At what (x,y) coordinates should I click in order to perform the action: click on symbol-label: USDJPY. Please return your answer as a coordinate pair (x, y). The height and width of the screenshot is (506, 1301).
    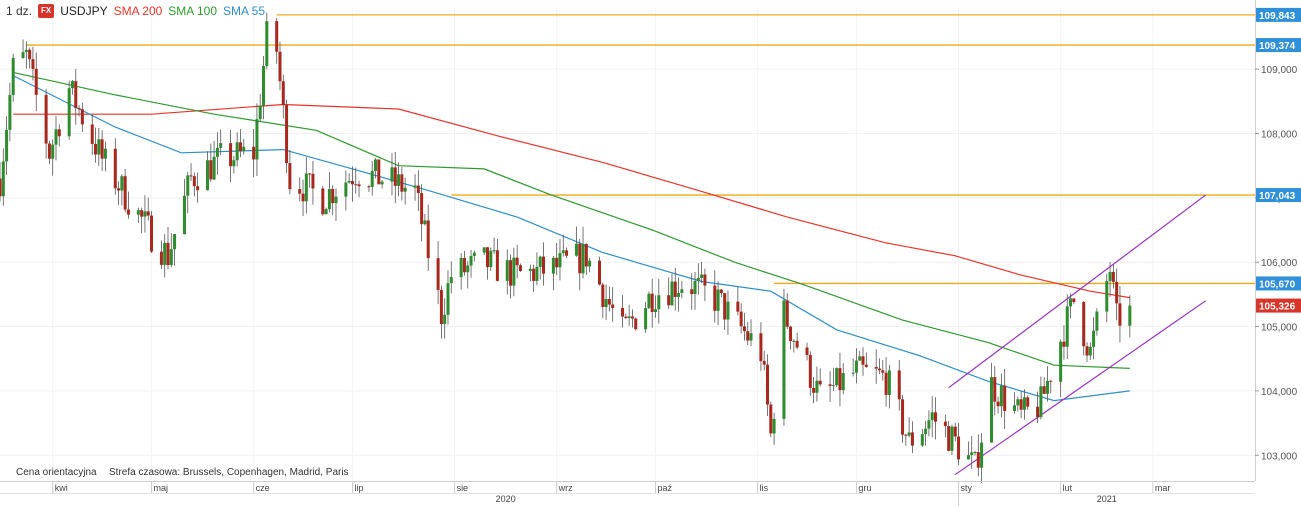
    Looking at the image, I should click on (84, 11).